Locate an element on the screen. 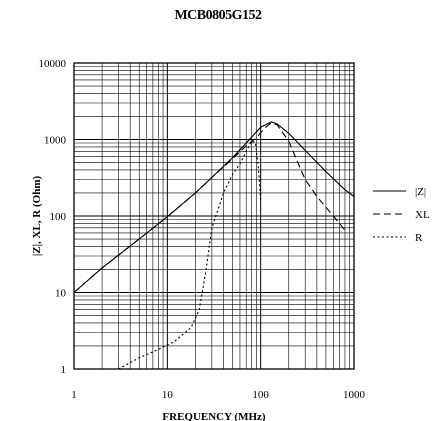  legend-label: XL is located at coordinates (422, 215).